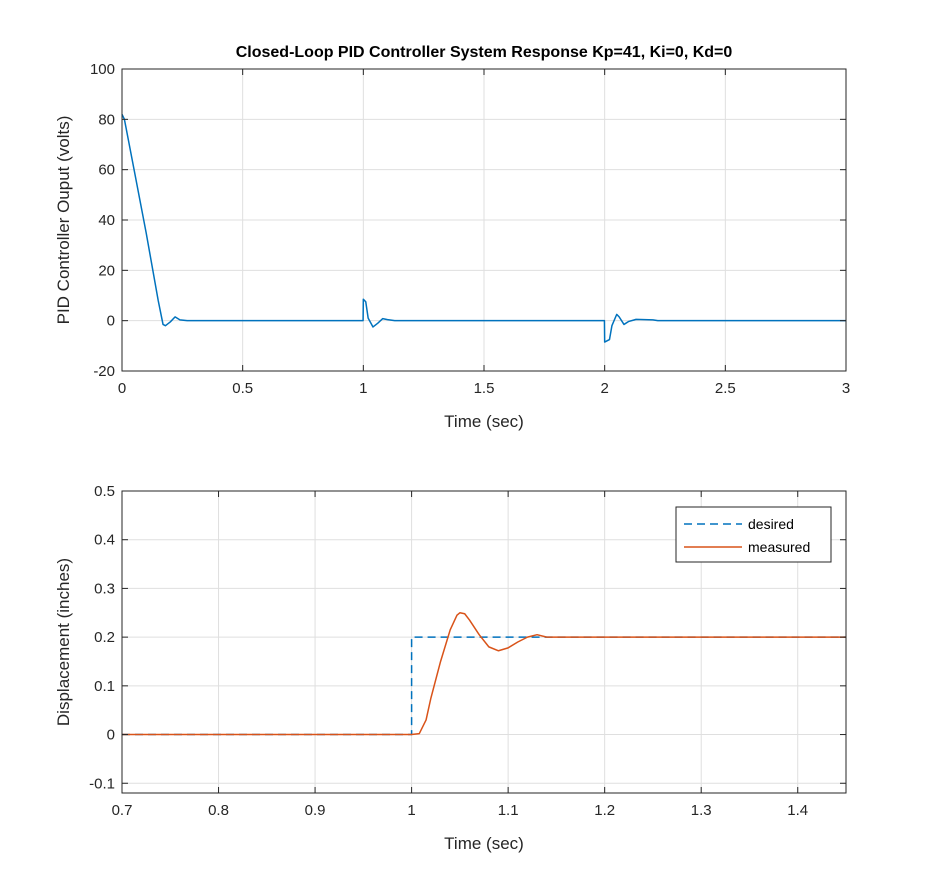 The image size is (936, 892). What do you see at coordinates (701, 810) in the screenshot?
I see `x-tick-label: 1.3` at bounding box center [701, 810].